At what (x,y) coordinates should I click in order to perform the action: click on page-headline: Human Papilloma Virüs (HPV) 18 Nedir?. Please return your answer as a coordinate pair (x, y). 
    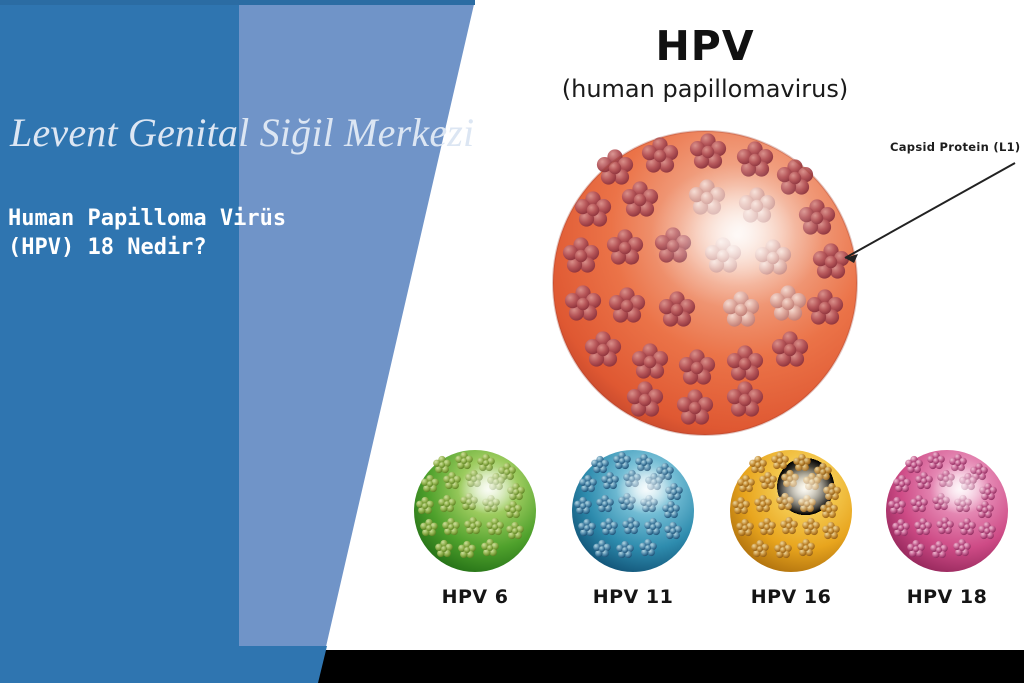
    Looking at the image, I should click on (147, 233).